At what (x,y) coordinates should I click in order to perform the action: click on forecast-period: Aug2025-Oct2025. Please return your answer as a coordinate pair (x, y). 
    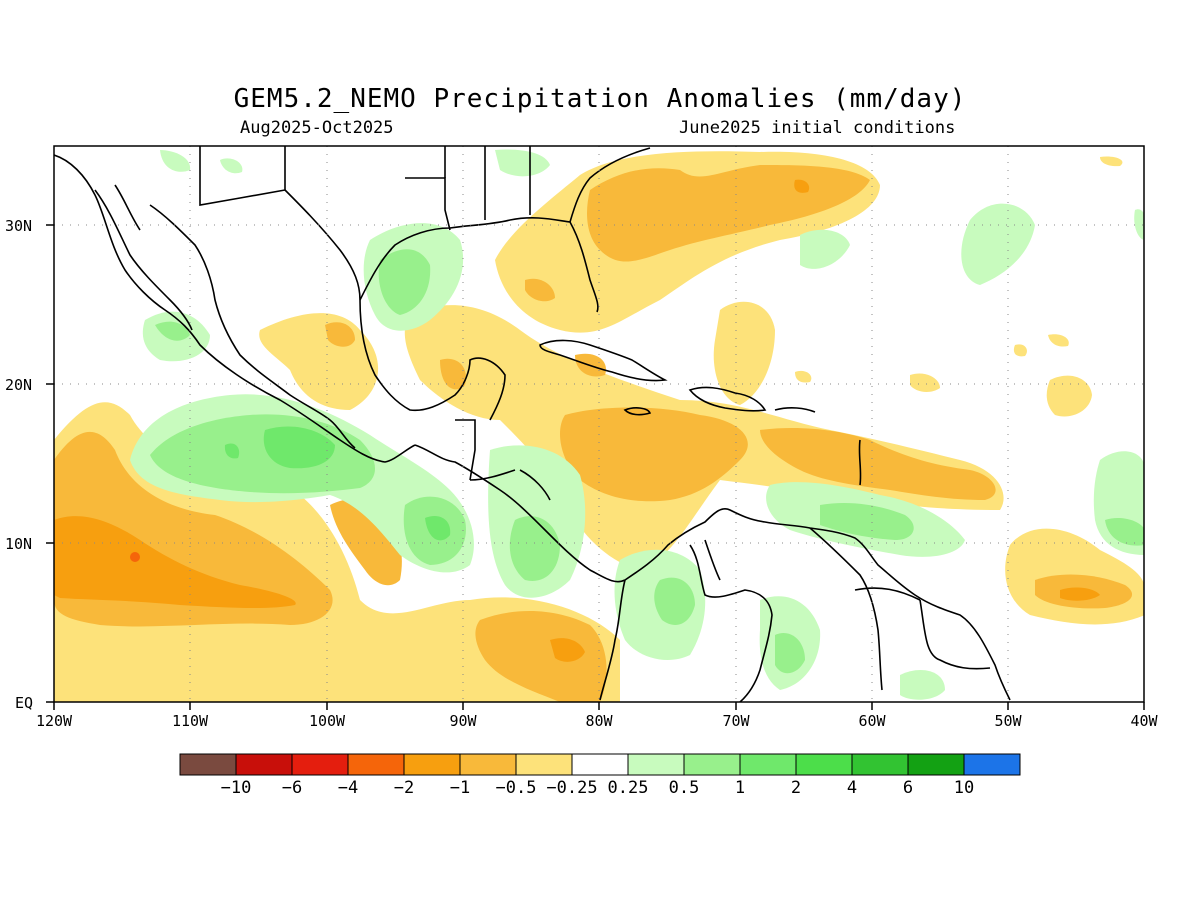
    Looking at the image, I should click on (317, 128).